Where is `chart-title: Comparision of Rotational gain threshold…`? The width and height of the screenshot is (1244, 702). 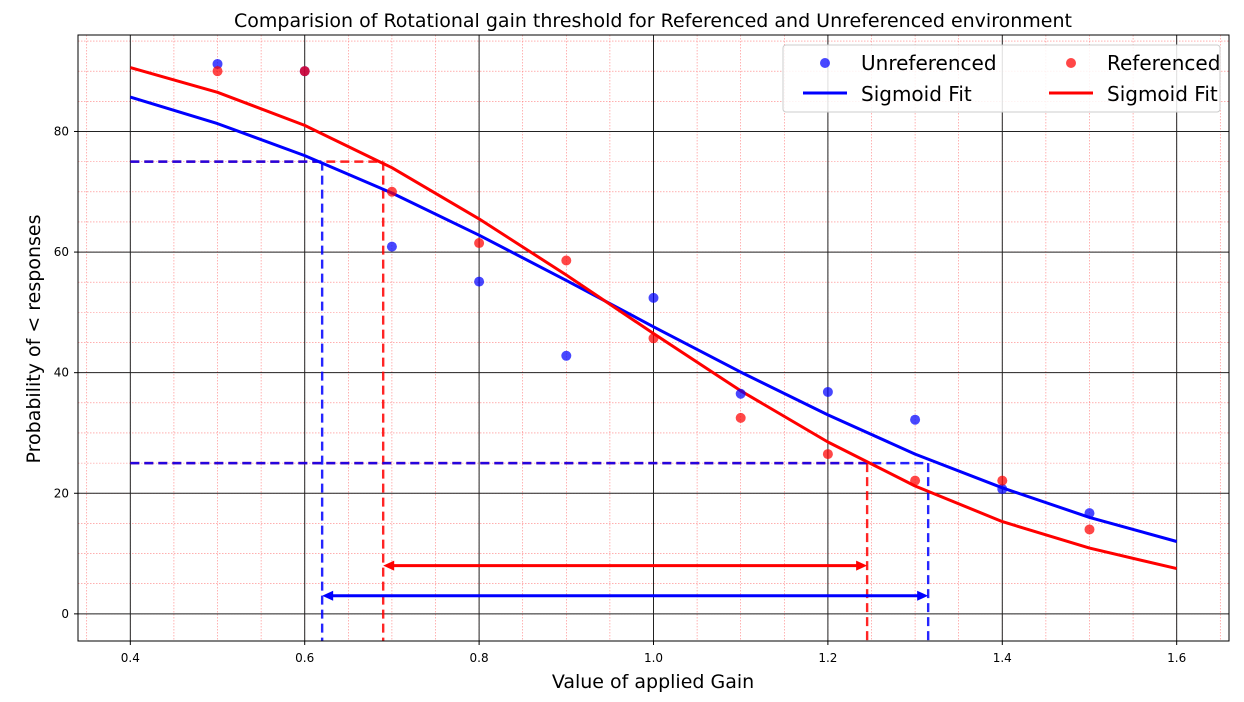
chart-title: Comparision of Rotational gain threshold… is located at coordinates (653, 21).